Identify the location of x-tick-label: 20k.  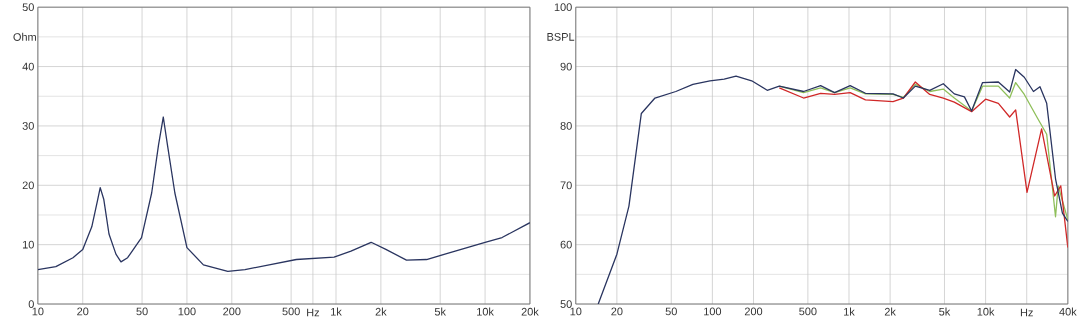
(530, 311).